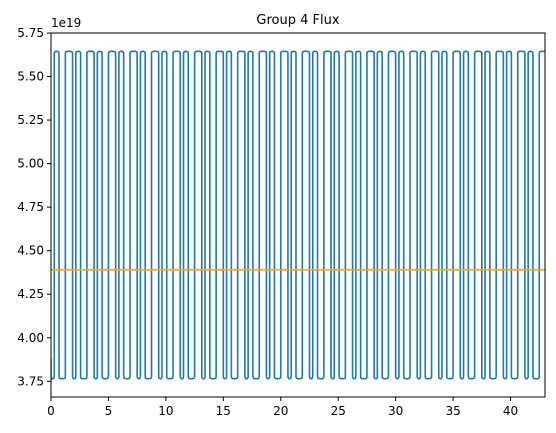 This screenshot has height=433, width=556. Describe the element at coordinates (30, 33) in the screenshot. I see `y-tick-label: 5.75` at that location.